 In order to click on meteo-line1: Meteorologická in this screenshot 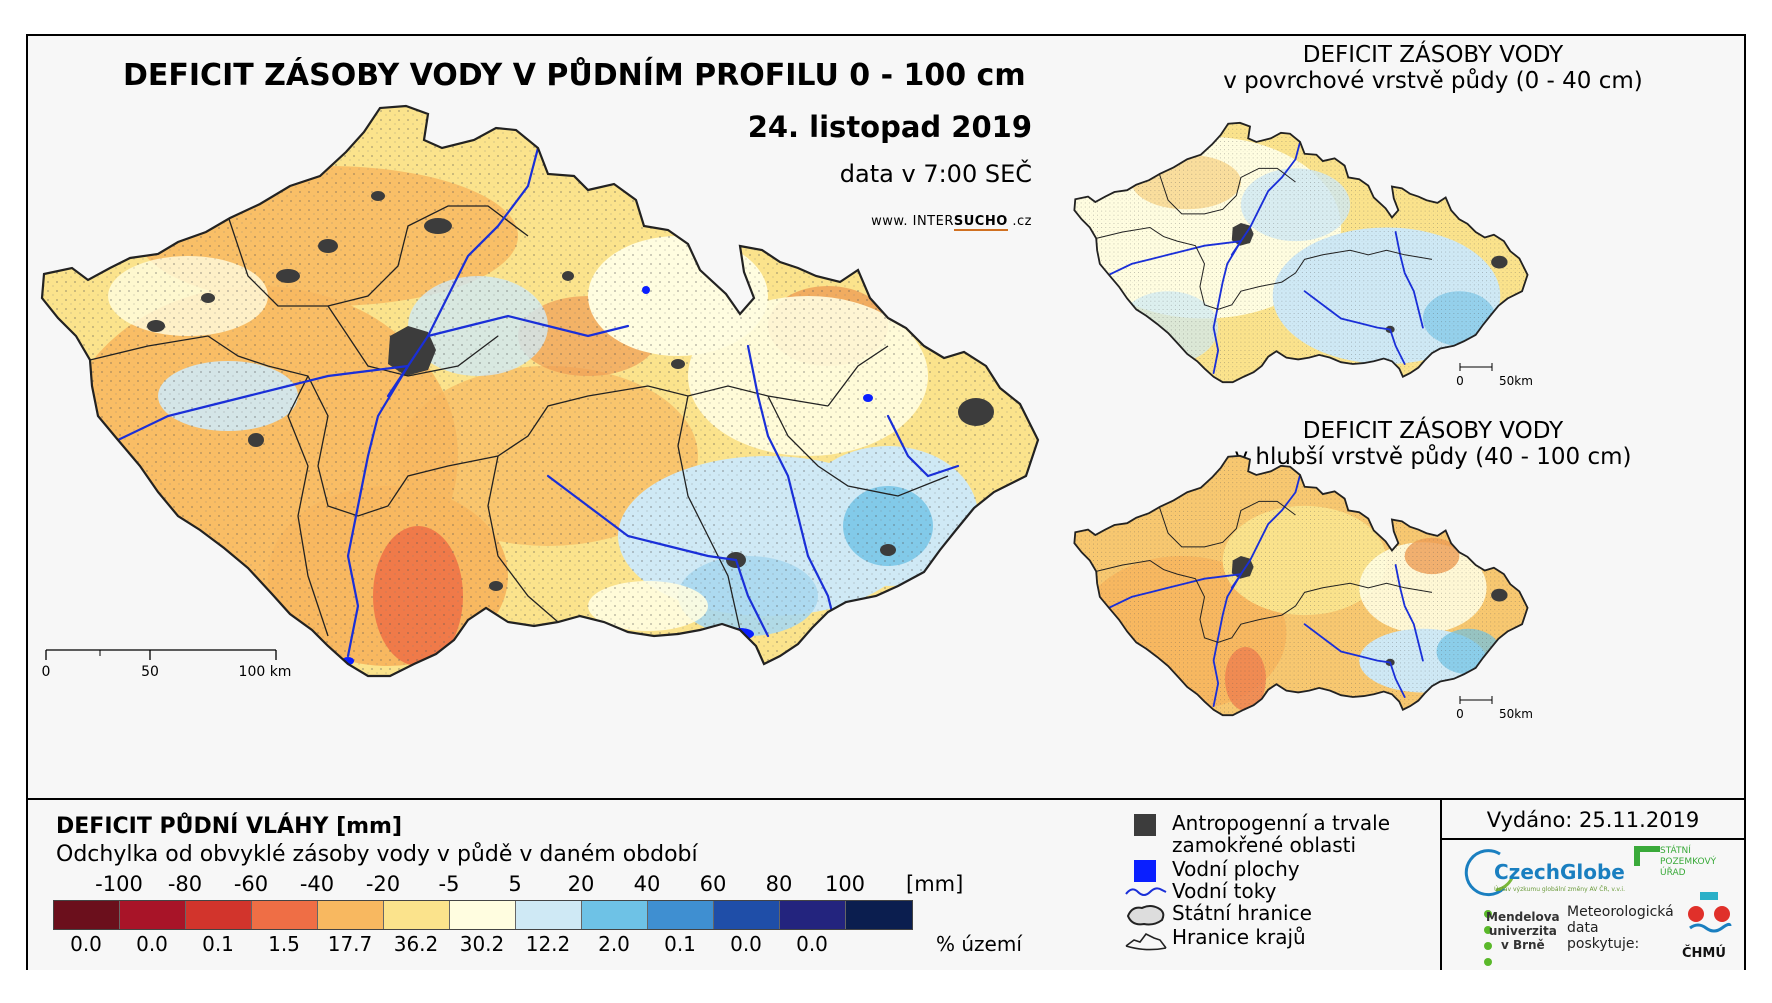, I will do `click(1620, 912)`.